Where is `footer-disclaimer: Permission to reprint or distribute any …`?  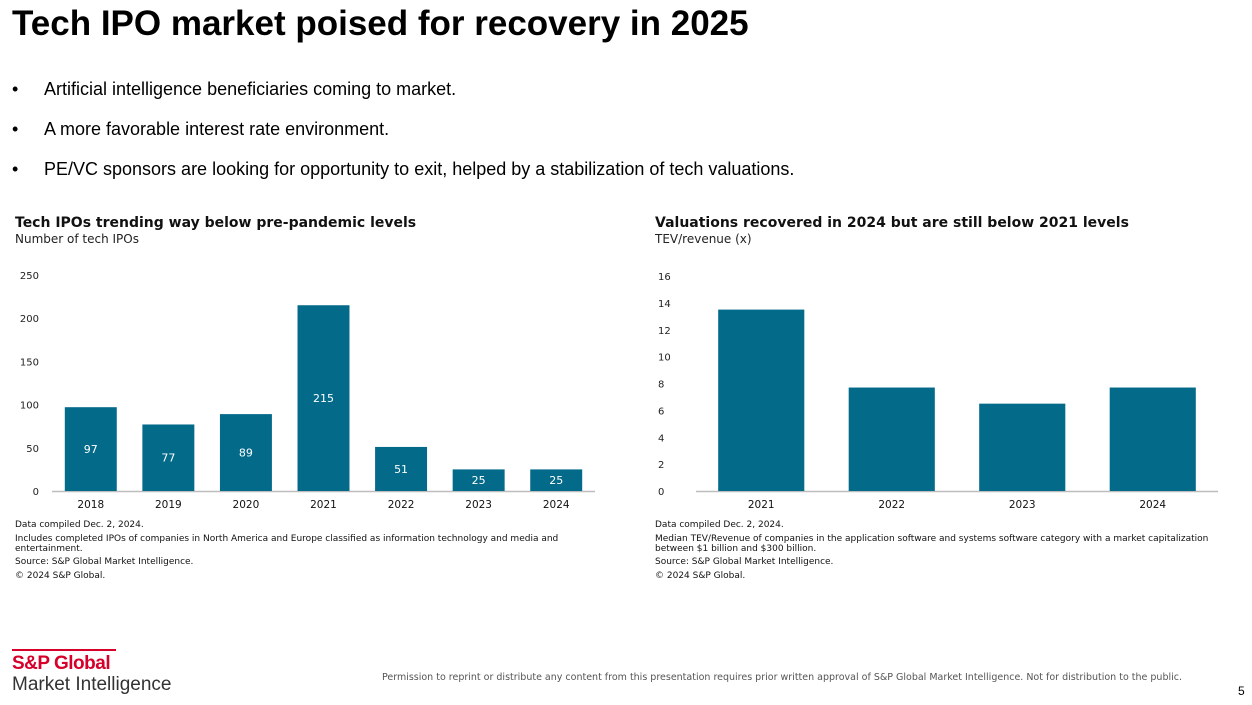
footer-disclaimer: Permission to reprint or distribute any … is located at coordinates (781, 677).